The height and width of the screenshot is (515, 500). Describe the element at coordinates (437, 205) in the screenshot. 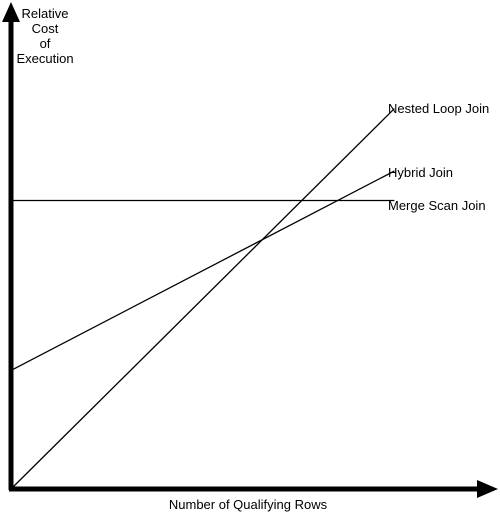

I see `series-label-merge-scan-join: Merge Scan Join` at that location.